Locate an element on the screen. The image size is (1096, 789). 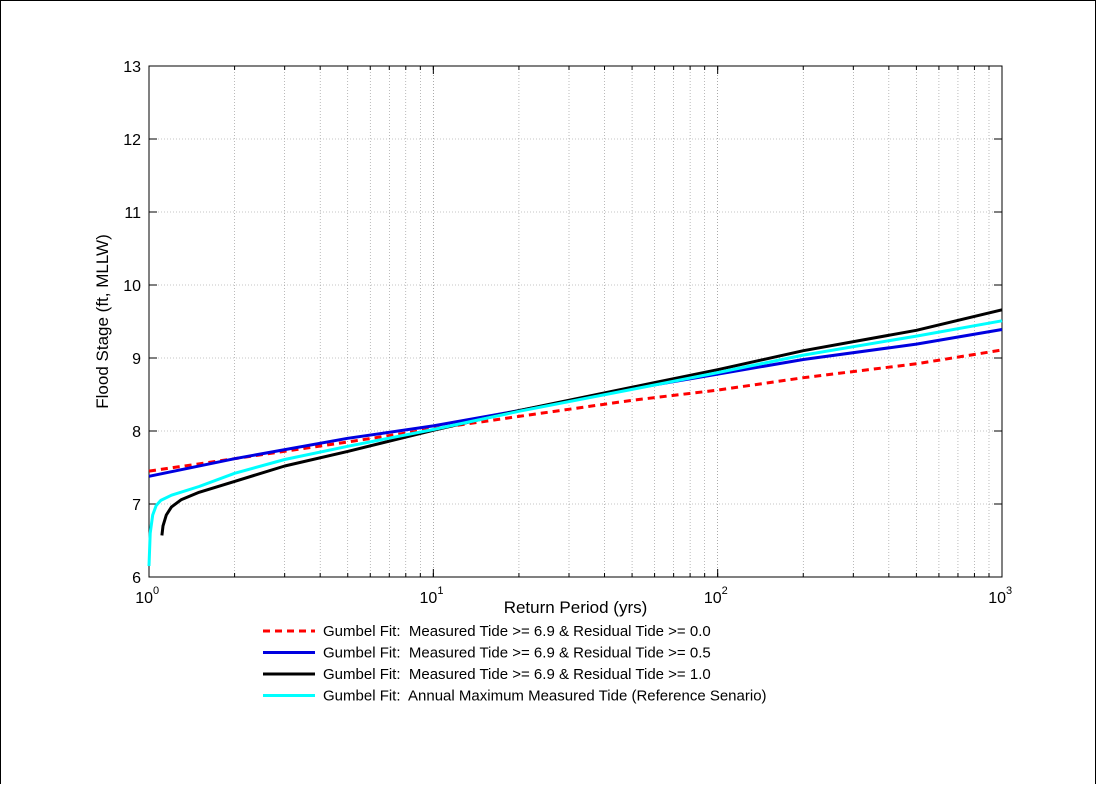
y-tick-label: 12 is located at coordinates (132, 140).